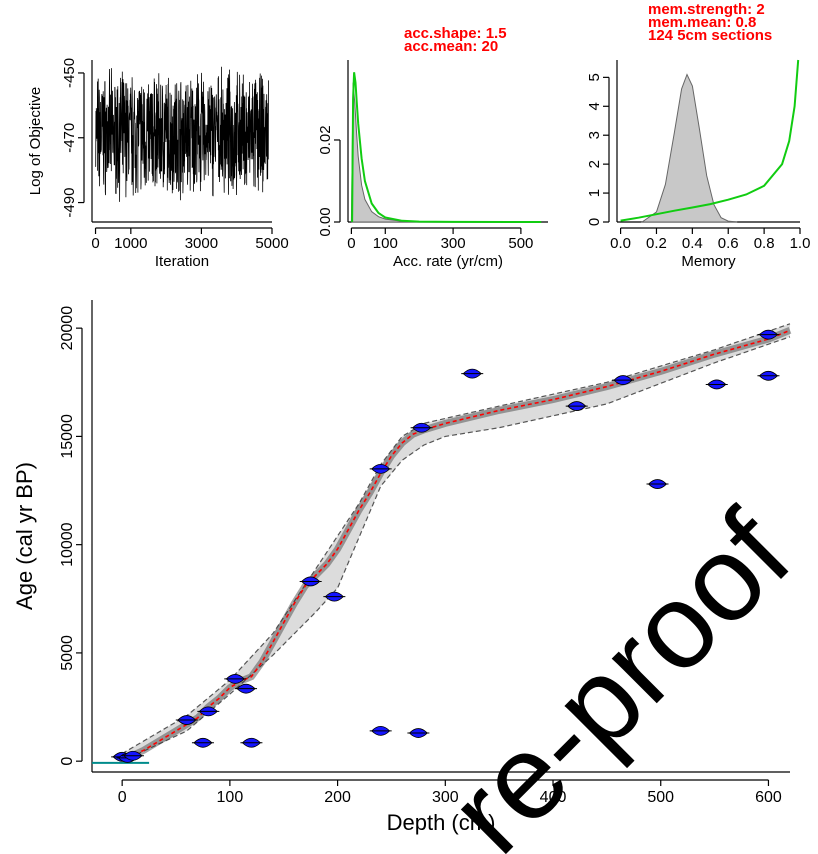  What do you see at coordinates (325, 139) in the screenshot?
I see `acc-y-tick-label: 0.02` at bounding box center [325, 139].